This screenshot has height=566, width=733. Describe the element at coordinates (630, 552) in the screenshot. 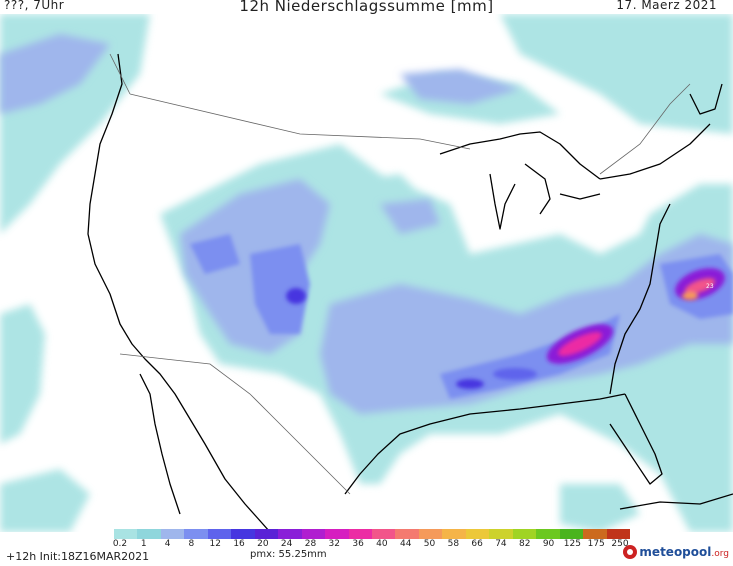

I see `logo-icon` at that location.